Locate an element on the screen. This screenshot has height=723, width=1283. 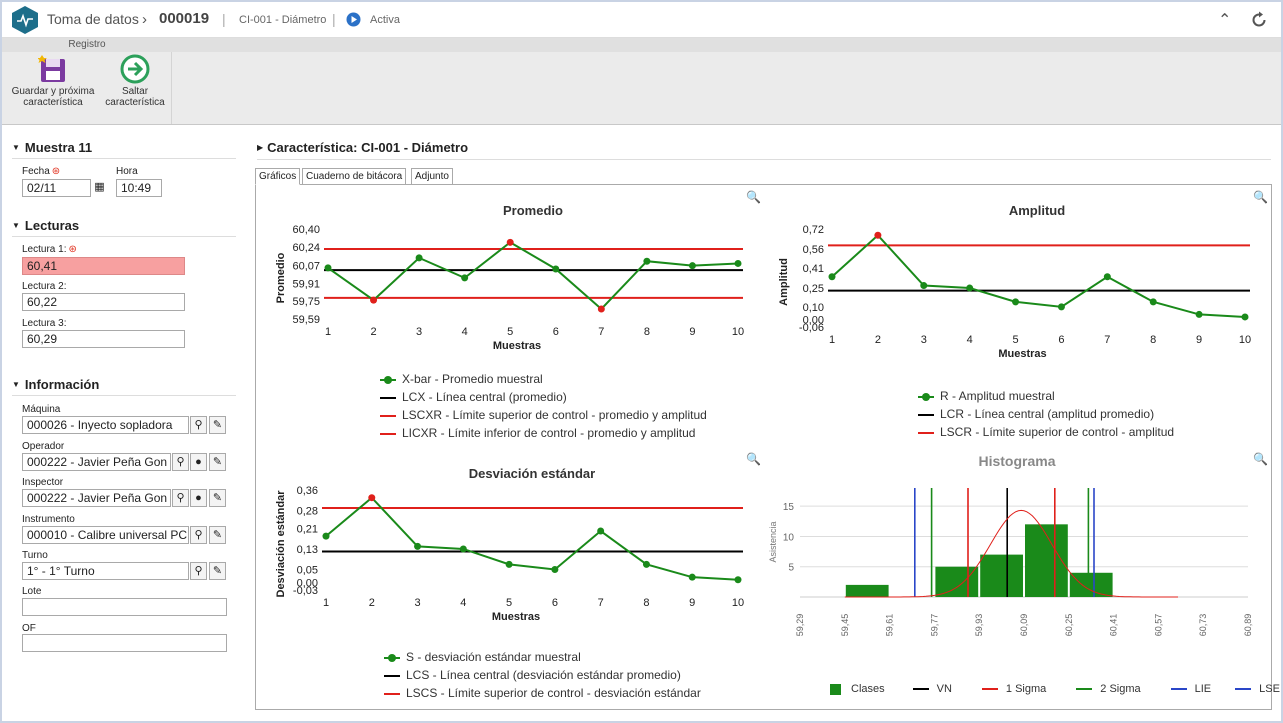
operator-input: 000222 - Javier Peña Gon is located at coordinates (96, 462).